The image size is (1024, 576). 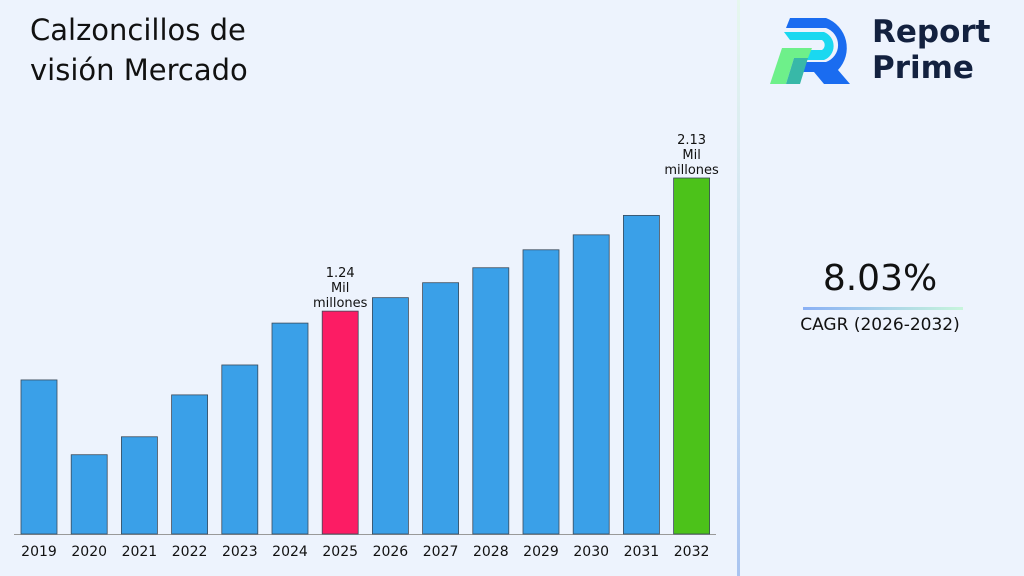 I want to click on bar-2024, so click(x=290, y=428).